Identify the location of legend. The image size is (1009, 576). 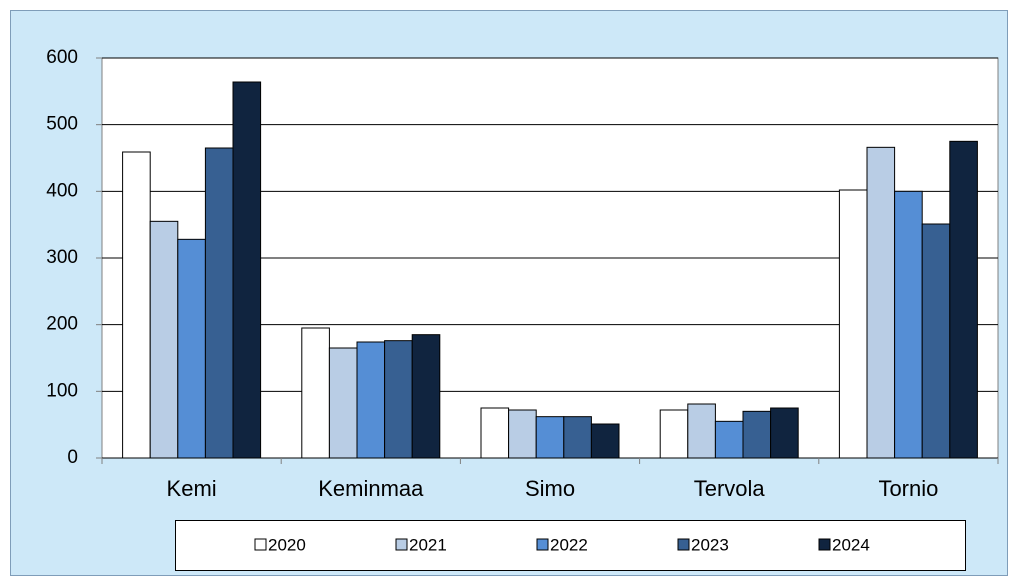
(570, 545).